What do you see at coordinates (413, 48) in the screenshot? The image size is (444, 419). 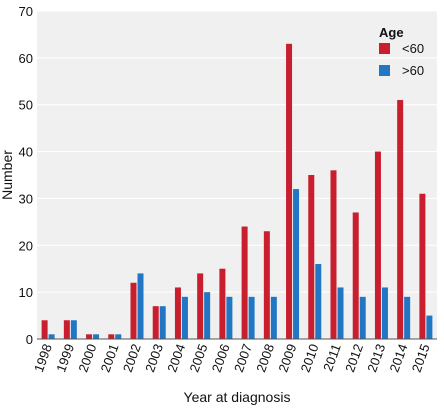 I see `legend-label-under-60: <60` at bounding box center [413, 48].